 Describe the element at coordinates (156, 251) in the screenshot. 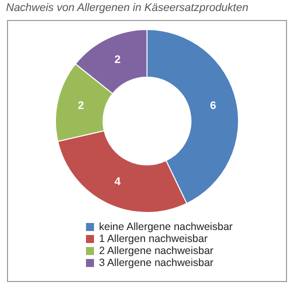

I see `legend-label: 2 Allergene nachweisbar` at that location.